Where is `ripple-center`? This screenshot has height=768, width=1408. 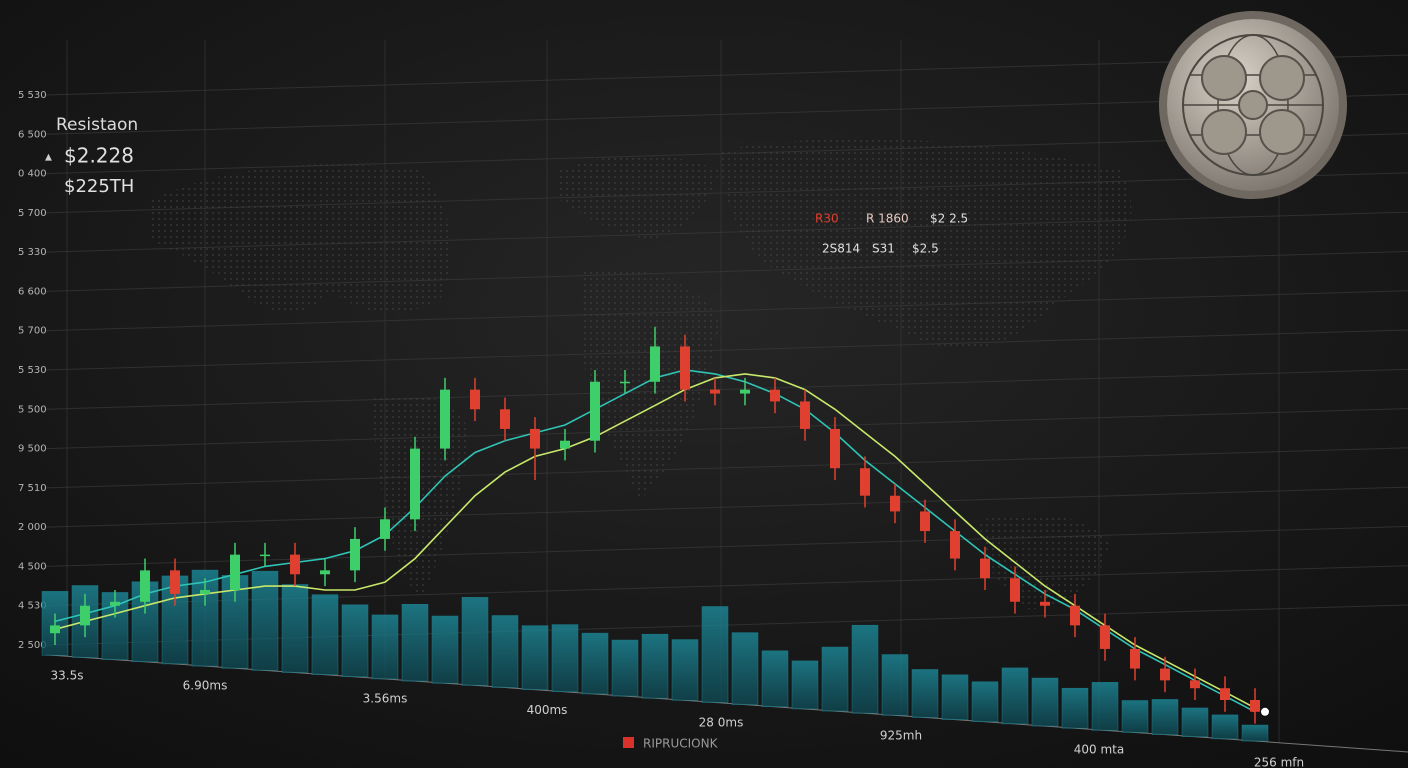
ripple-center is located at coordinates (1253, 105).